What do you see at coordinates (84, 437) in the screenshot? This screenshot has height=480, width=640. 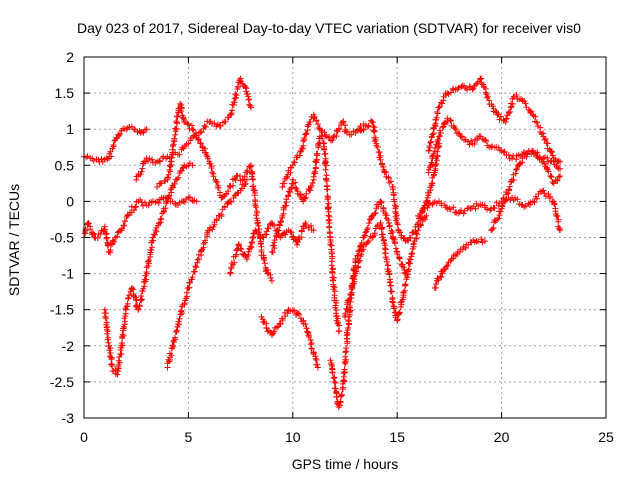 I see `x-tick-label: 0` at bounding box center [84, 437].